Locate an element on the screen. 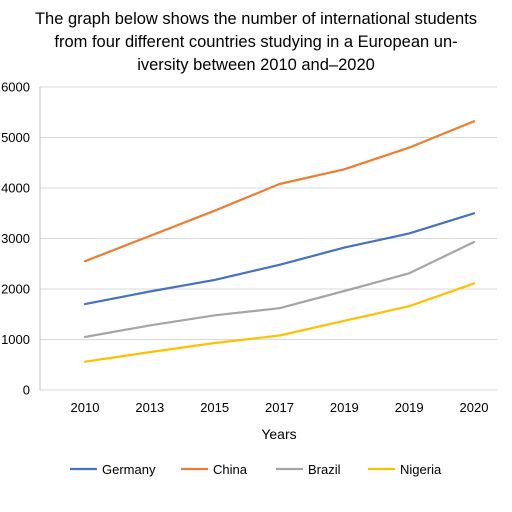 The image size is (512, 512). x-tick-label-4: 2019 is located at coordinates (344, 407).